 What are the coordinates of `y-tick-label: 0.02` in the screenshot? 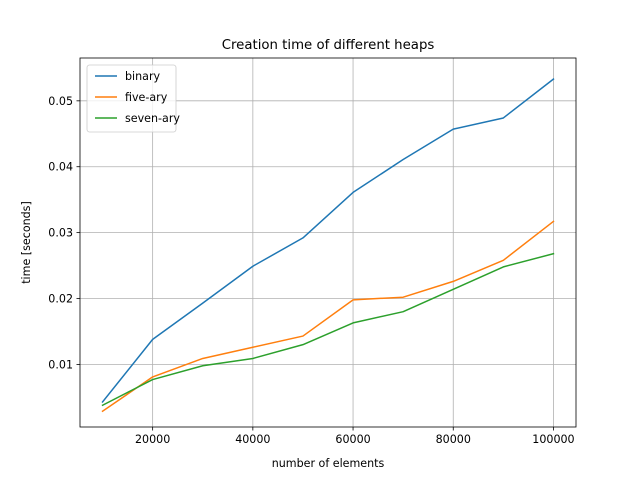 It's located at (60, 299).